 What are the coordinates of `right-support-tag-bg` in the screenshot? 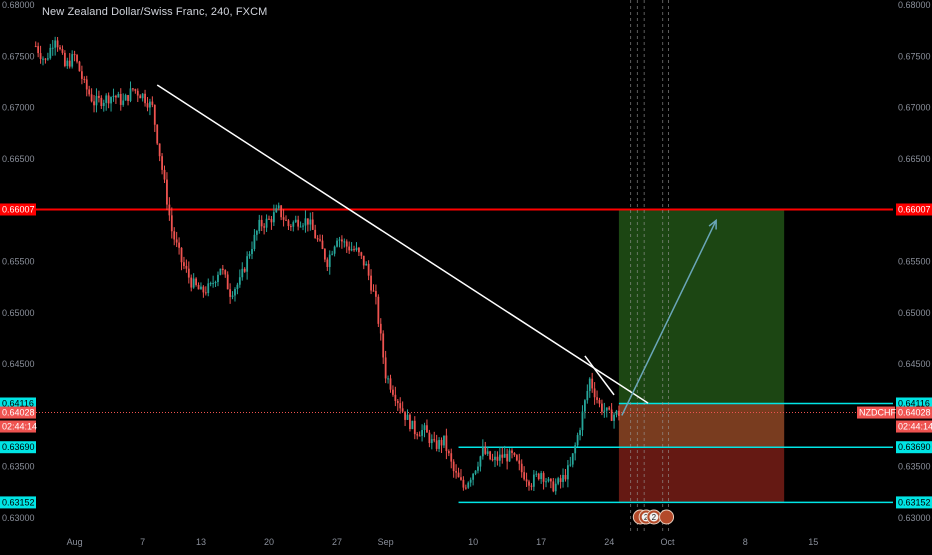 It's located at (914, 447).